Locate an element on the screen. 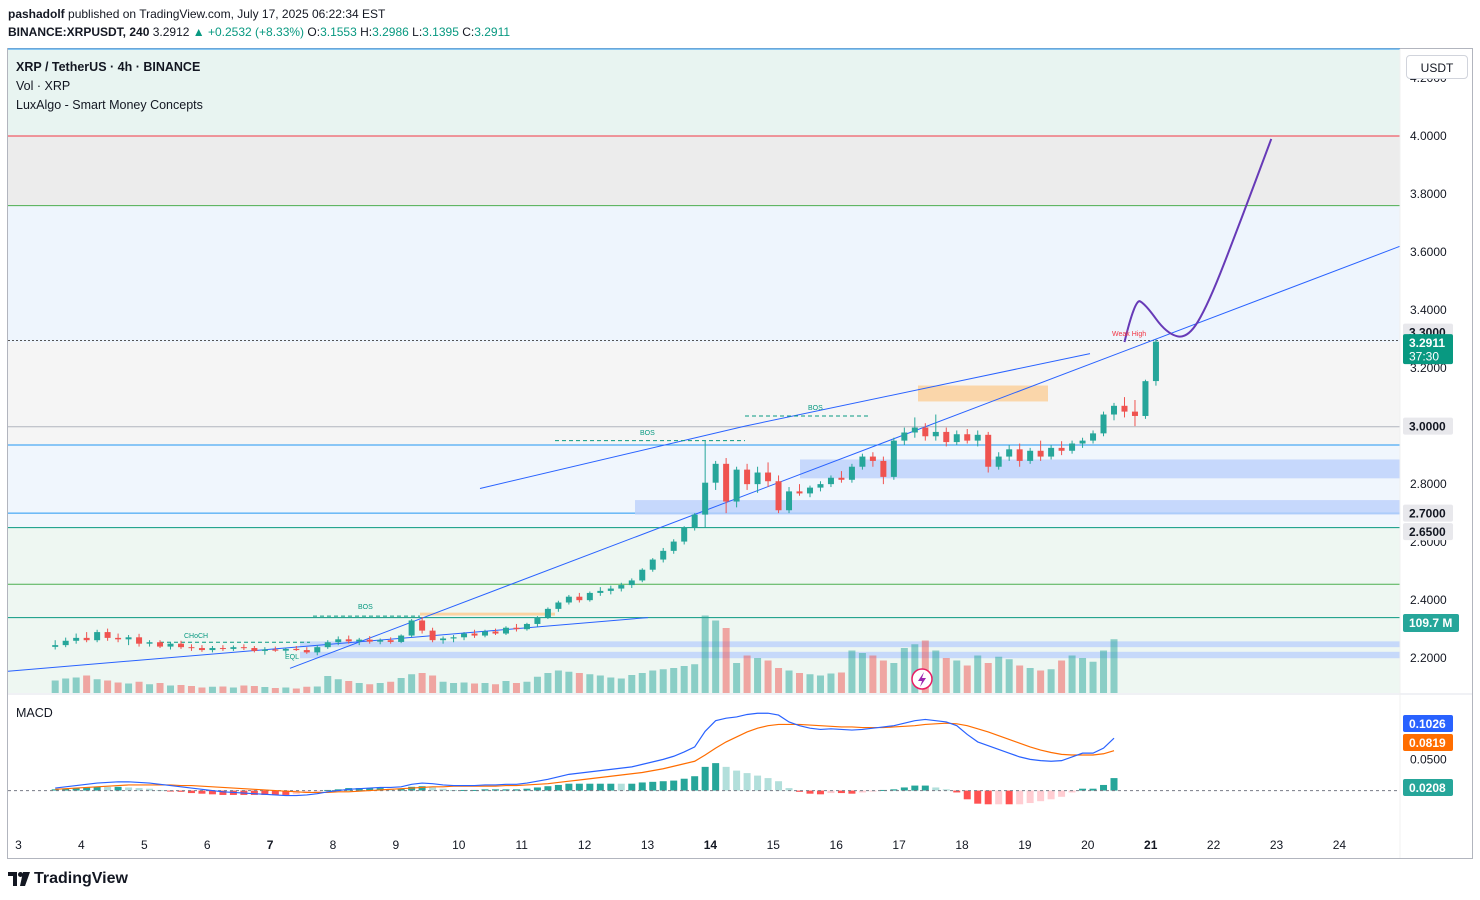 This screenshot has height=900, width=1480. forecast-path is located at coordinates (1198, 240).